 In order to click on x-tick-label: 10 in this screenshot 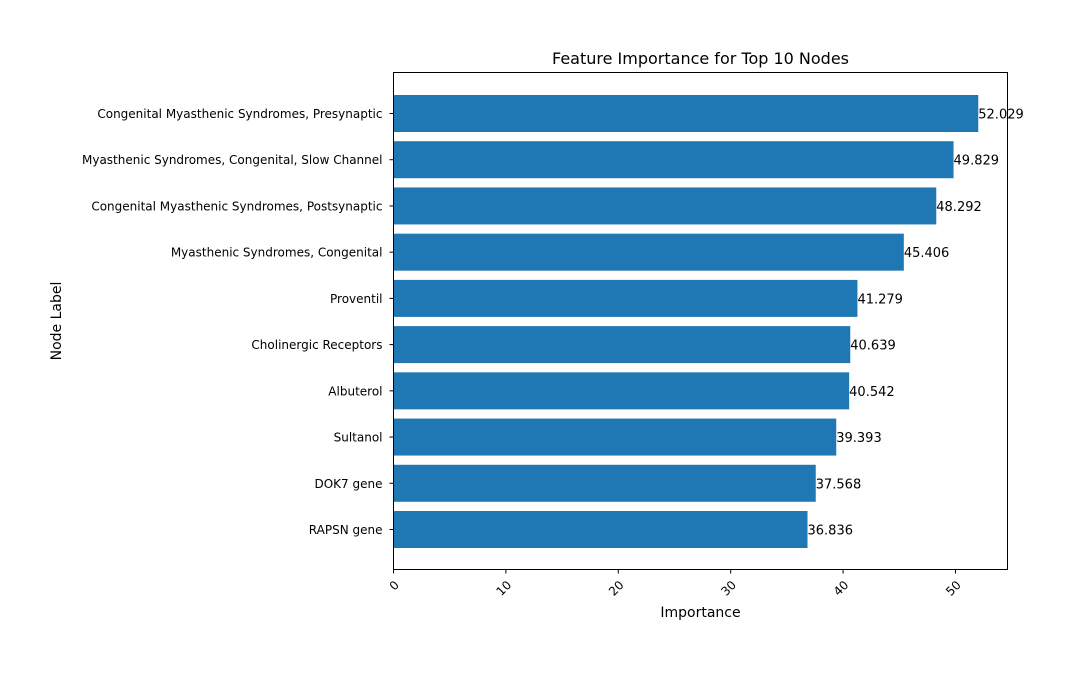, I will do `click(504, 588)`.